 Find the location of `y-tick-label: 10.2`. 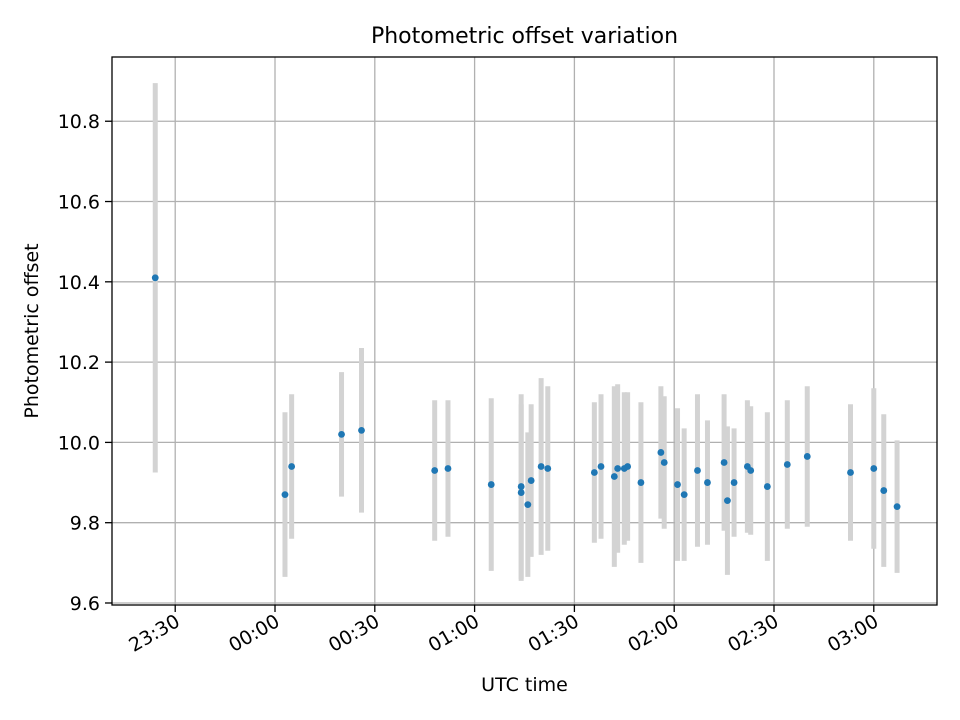

y-tick-label: 10.2 is located at coordinates (79, 363).